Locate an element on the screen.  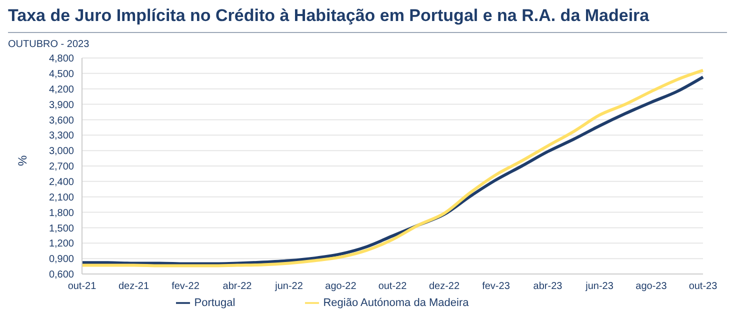
y-tick-label: 3,300 is located at coordinates (61, 136).